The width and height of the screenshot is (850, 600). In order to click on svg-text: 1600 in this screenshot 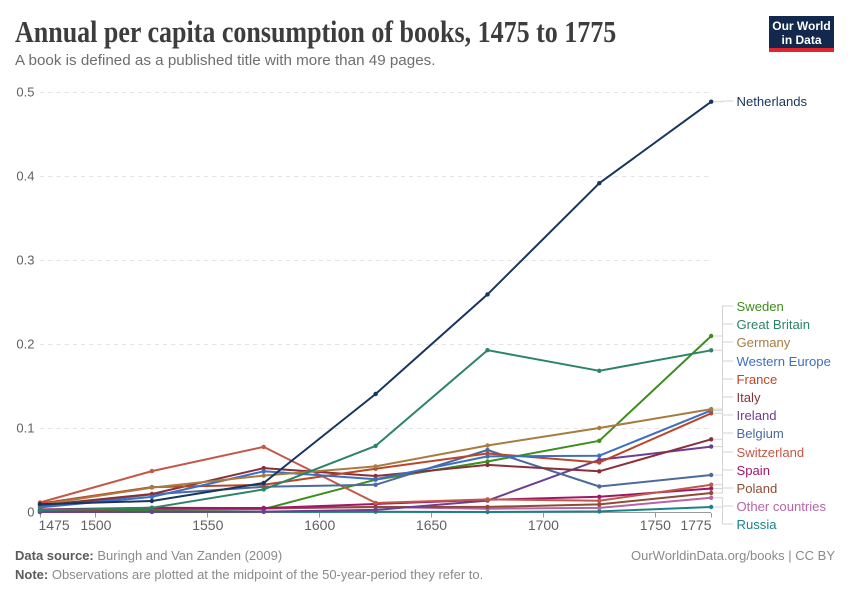, I will do `click(319, 525)`.